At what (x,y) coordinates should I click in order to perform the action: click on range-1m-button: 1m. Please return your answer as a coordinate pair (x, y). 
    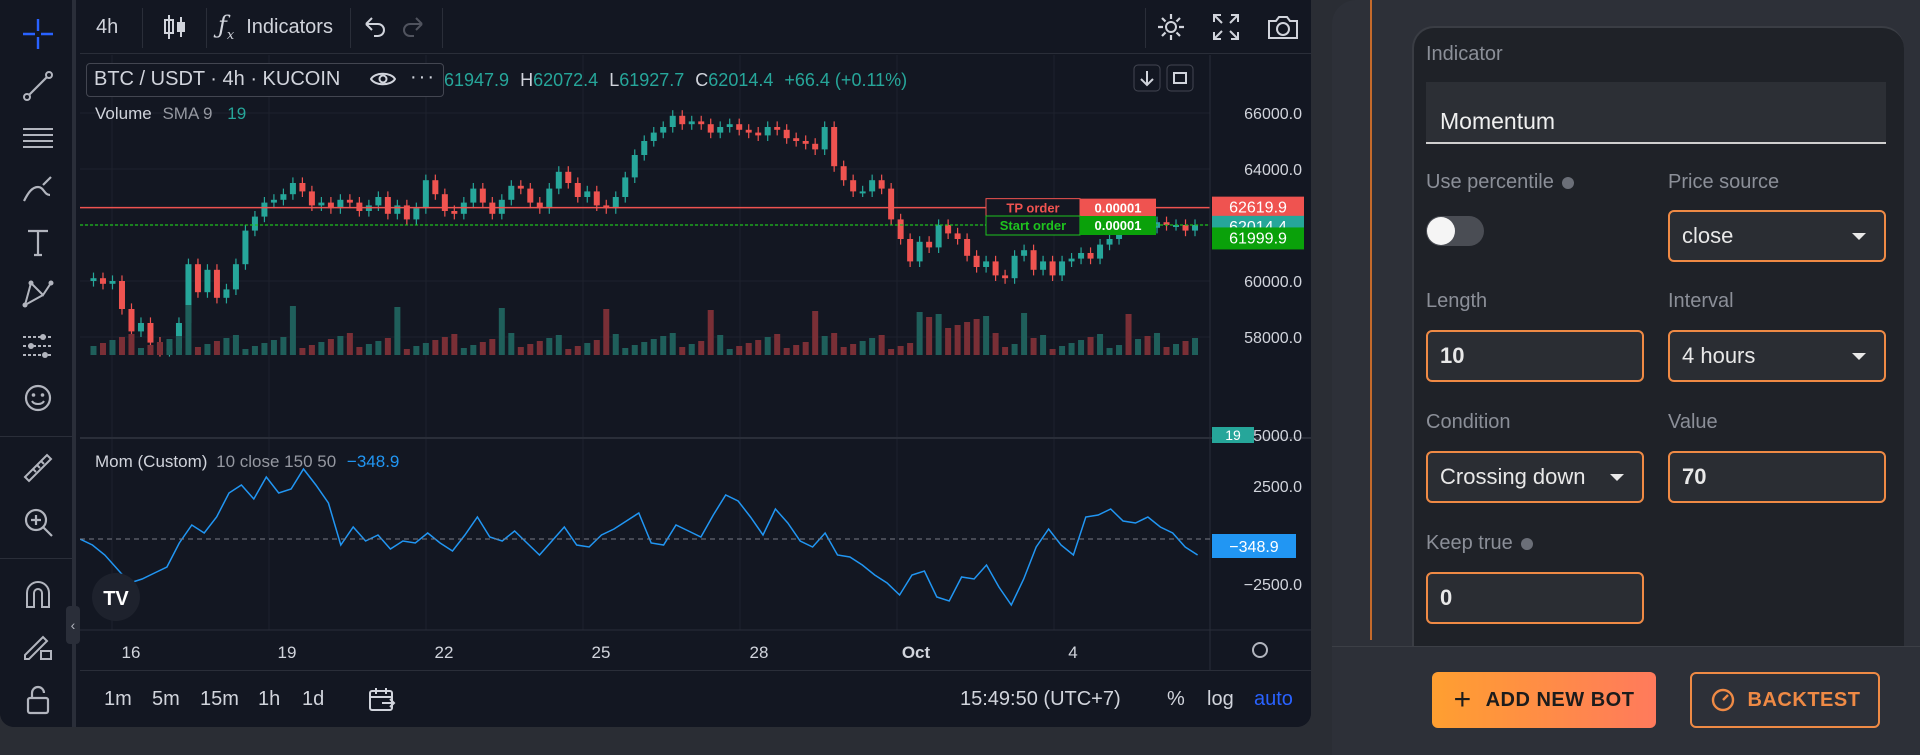
    Looking at the image, I should click on (118, 699).